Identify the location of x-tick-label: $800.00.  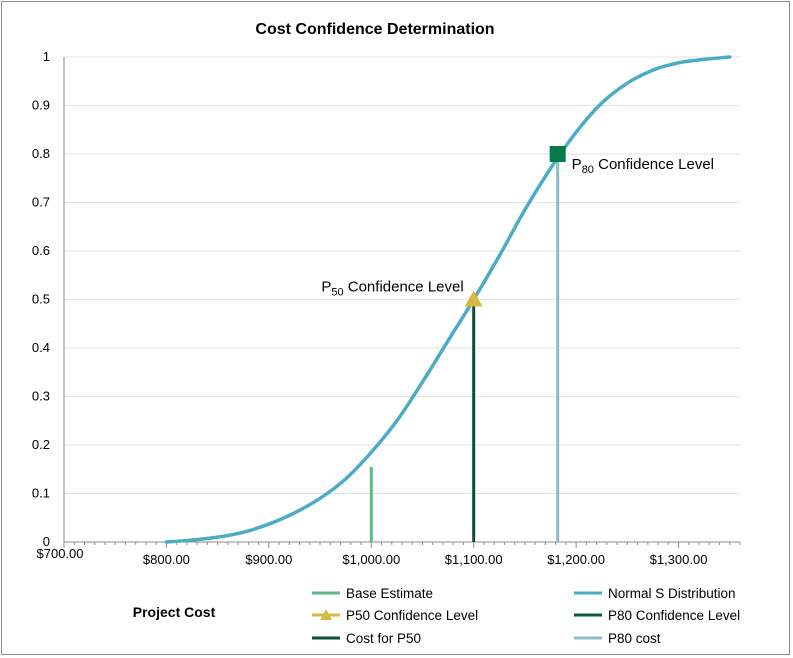
(166, 559).